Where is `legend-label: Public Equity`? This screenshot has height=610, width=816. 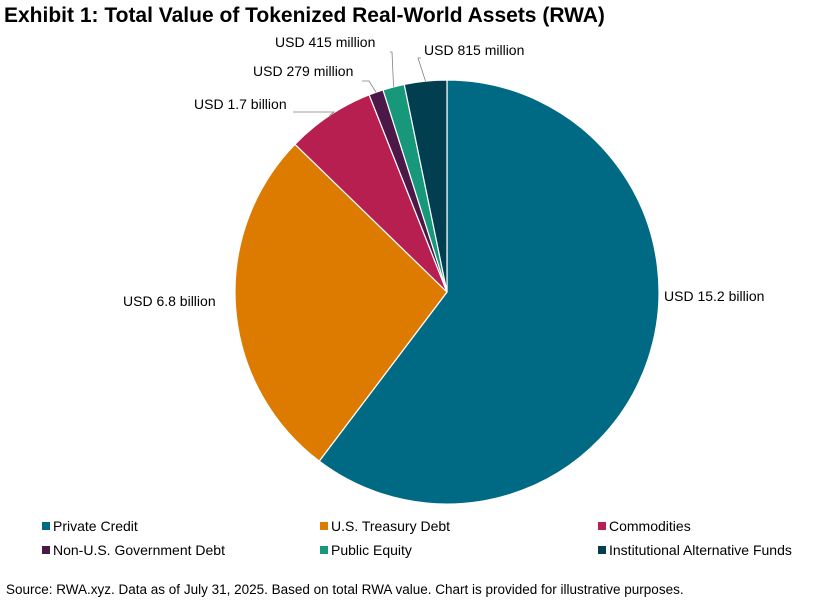
legend-label: Public Equity is located at coordinates (371, 550).